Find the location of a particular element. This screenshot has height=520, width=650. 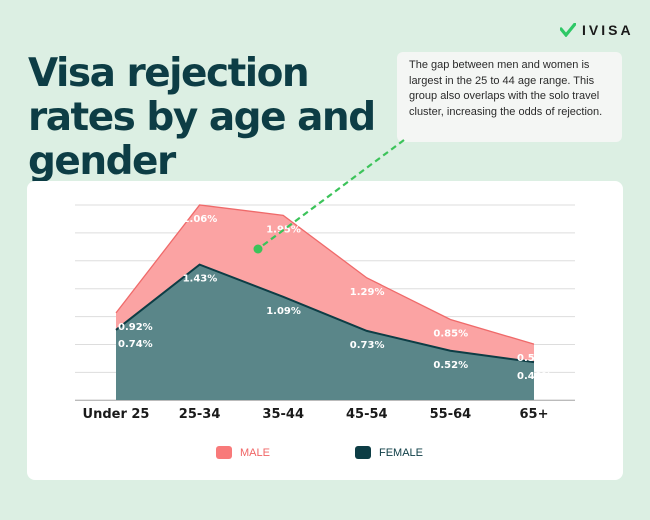

annotation-leader-line is located at coordinates (331, 194).